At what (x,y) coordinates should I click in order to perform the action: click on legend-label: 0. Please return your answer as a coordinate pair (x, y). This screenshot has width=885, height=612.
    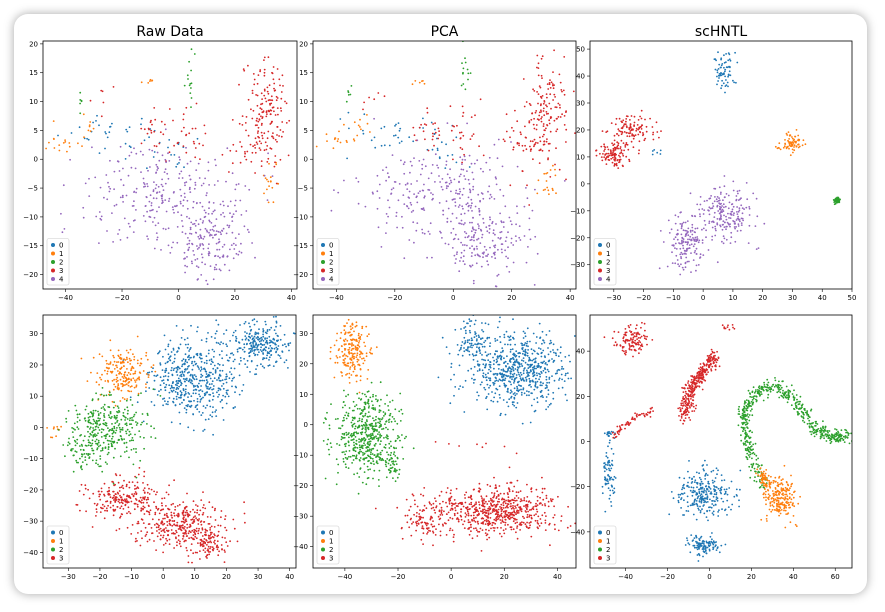
    Looking at the image, I should click on (61, 533).